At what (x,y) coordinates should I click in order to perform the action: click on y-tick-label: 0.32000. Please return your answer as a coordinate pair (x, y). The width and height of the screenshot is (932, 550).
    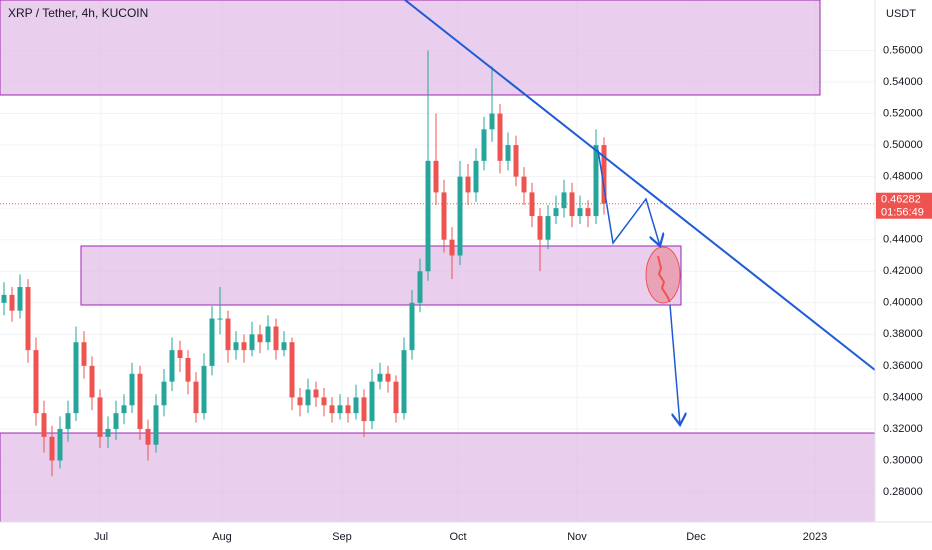
    Looking at the image, I should click on (903, 429).